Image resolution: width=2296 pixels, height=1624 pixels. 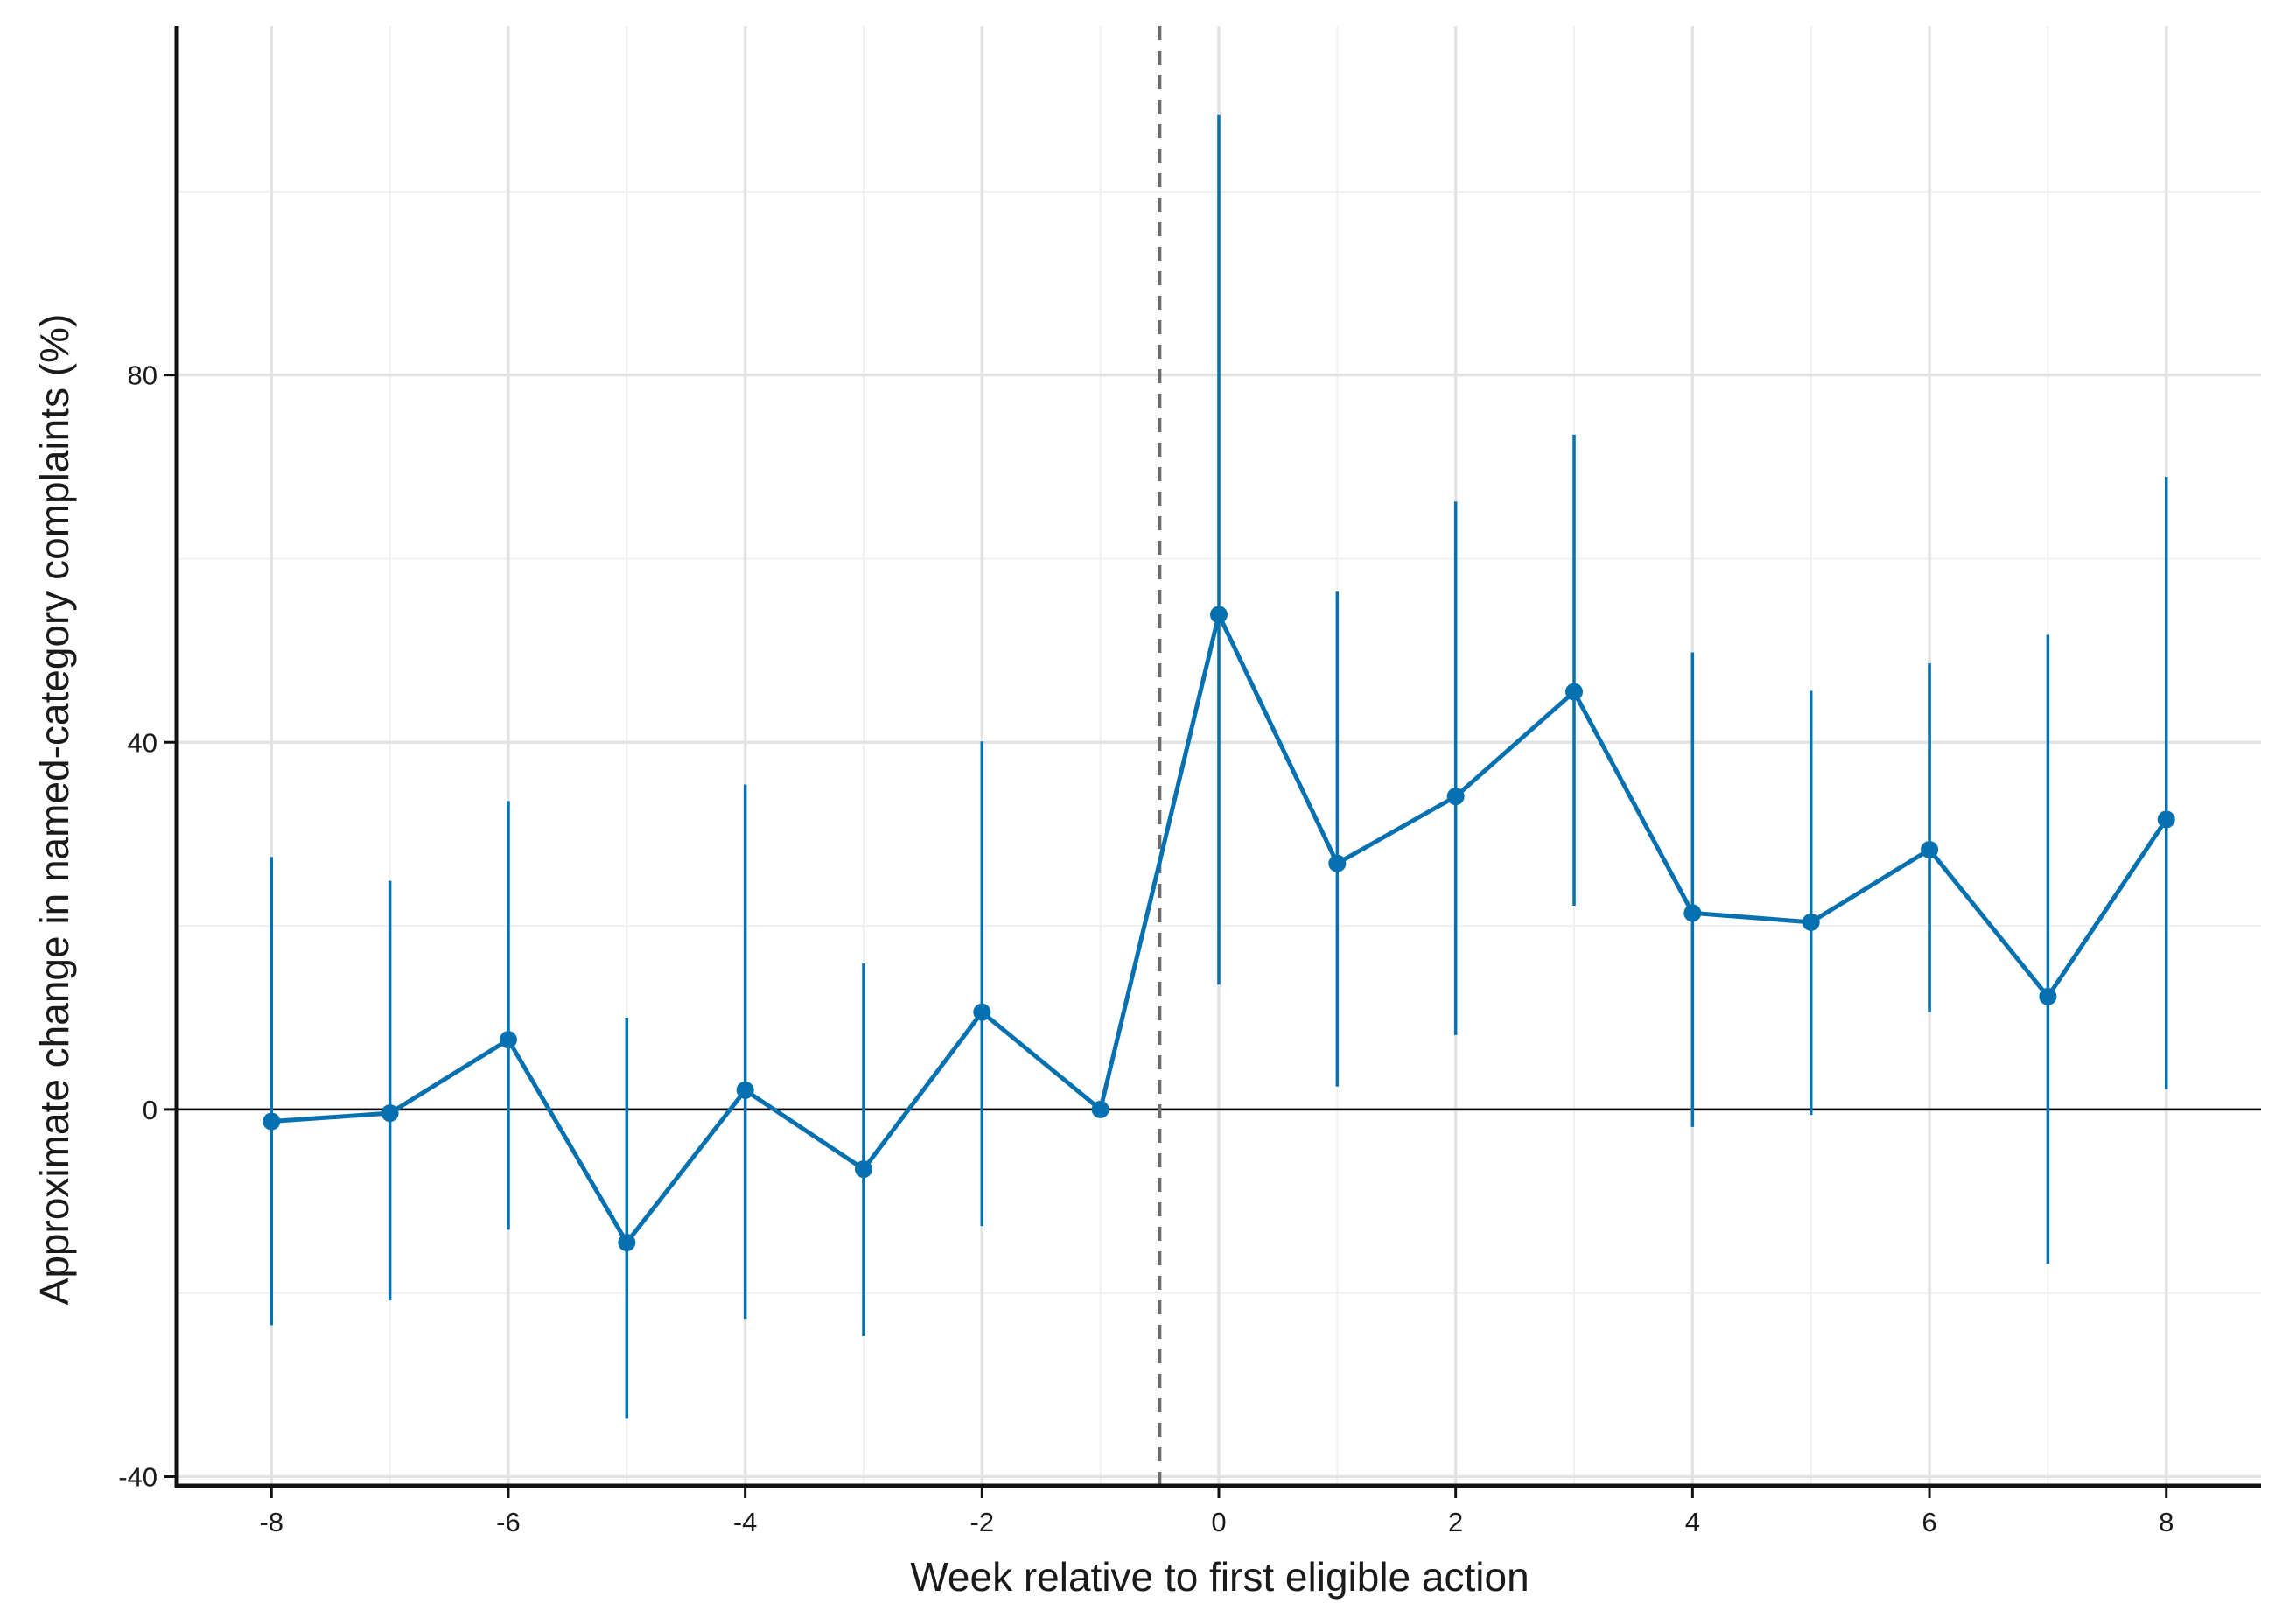 I want to click on x-tick-label: -4, so click(x=745, y=1522).